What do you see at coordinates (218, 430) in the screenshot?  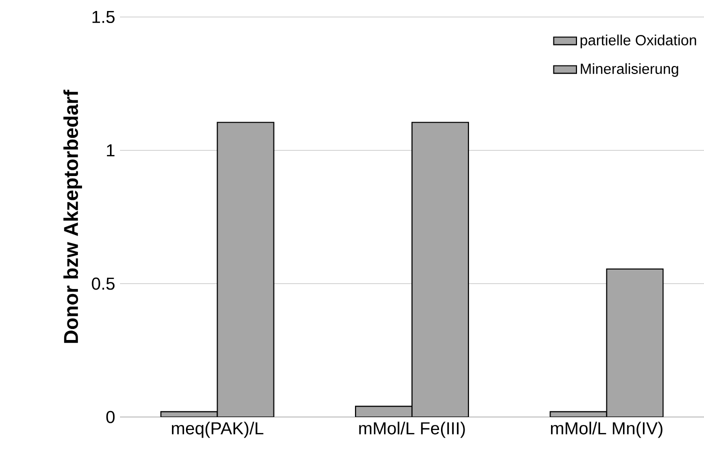 I see `x-tick-label: meq(PAK)/L` at bounding box center [218, 430].